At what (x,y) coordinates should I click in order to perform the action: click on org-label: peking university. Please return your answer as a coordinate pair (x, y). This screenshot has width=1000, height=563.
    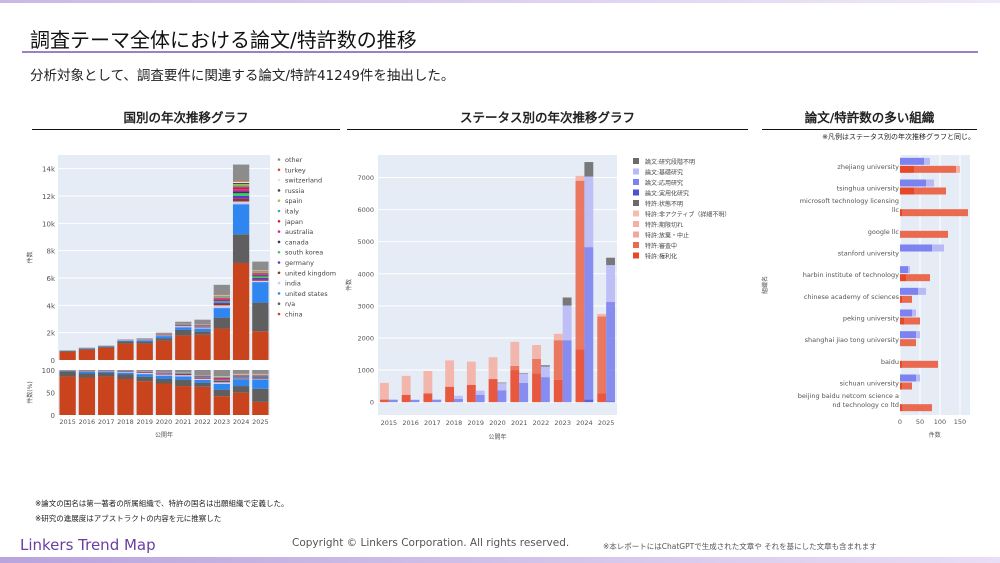
    Looking at the image, I should click on (871, 319).